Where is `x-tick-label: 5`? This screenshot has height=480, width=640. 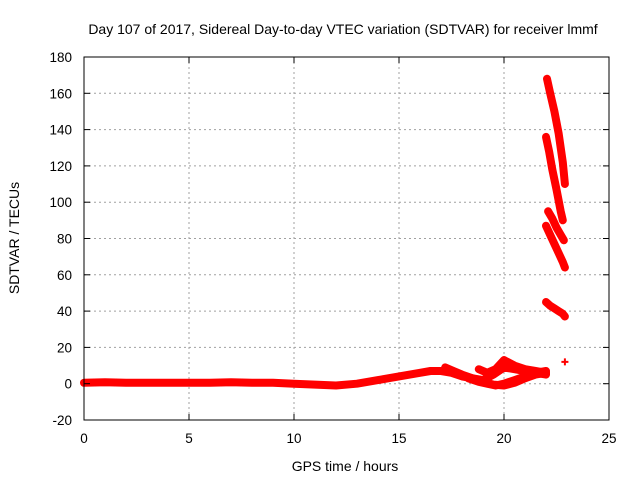
x-tick-label: 5 is located at coordinates (189, 438).